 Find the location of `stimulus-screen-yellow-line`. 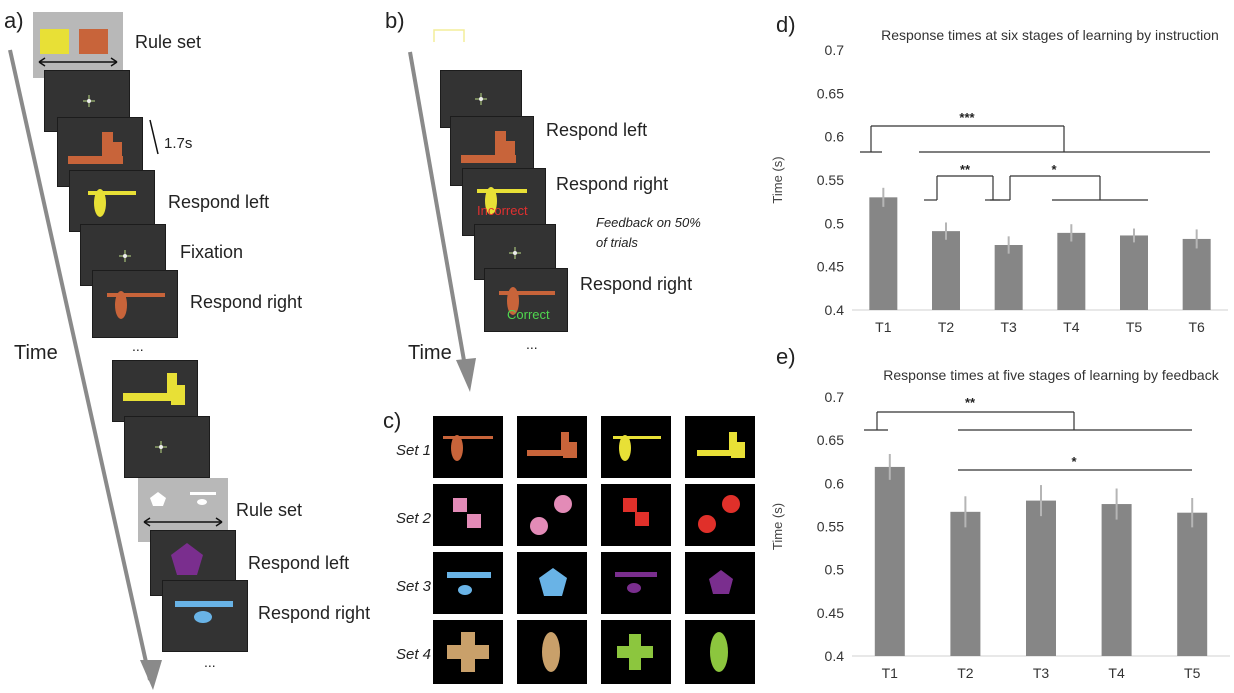

stimulus-screen-yellow-line is located at coordinates (112, 201).